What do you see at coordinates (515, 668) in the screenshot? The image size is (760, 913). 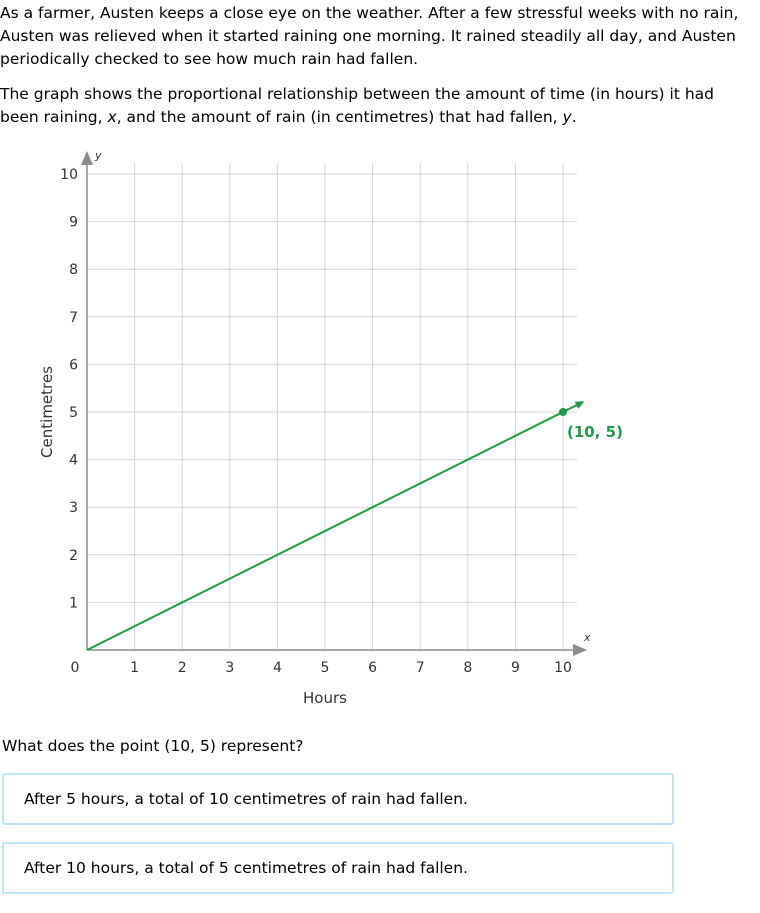 I see `x-tick-label: 9` at bounding box center [515, 668].